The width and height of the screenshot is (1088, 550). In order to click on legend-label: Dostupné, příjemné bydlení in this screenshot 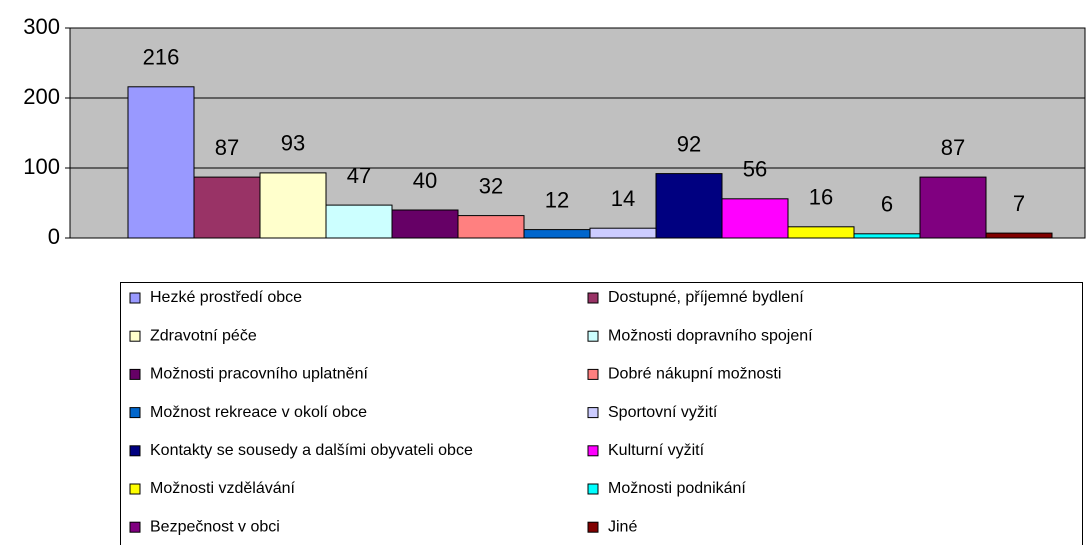, I will do `click(706, 297)`.